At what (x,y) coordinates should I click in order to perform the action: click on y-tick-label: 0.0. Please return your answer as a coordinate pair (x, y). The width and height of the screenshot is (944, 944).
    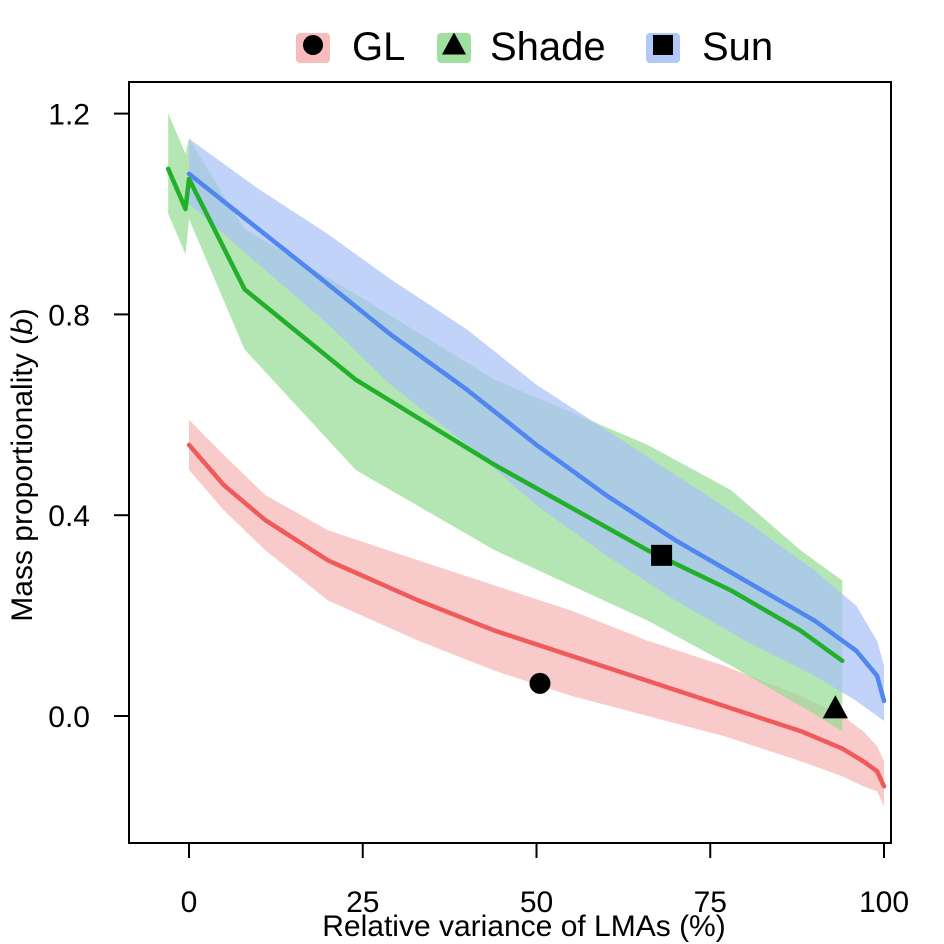
    Looking at the image, I should click on (69, 717).